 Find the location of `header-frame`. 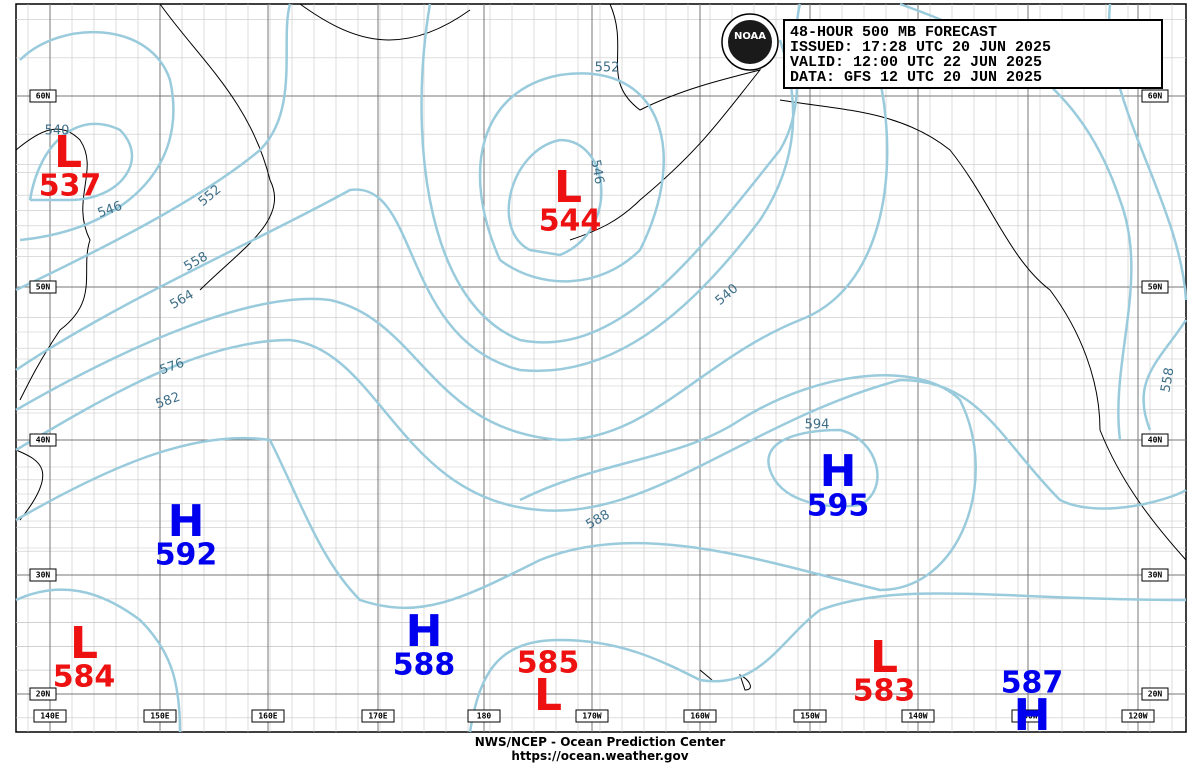

header-frame is located at coordinates (973, 54).